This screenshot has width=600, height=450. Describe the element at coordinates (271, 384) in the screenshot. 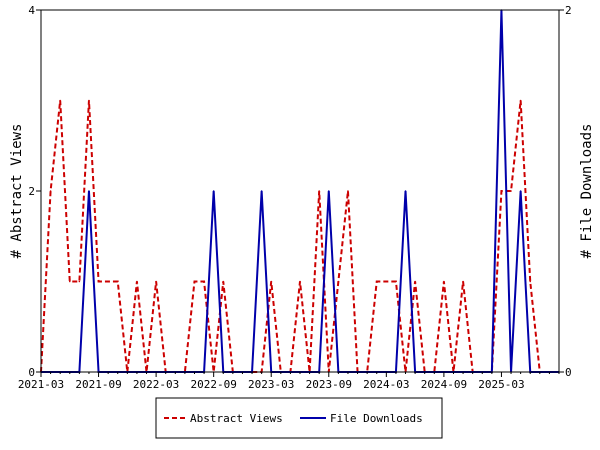

I see `x-tick-label: 2023-03` at that location.